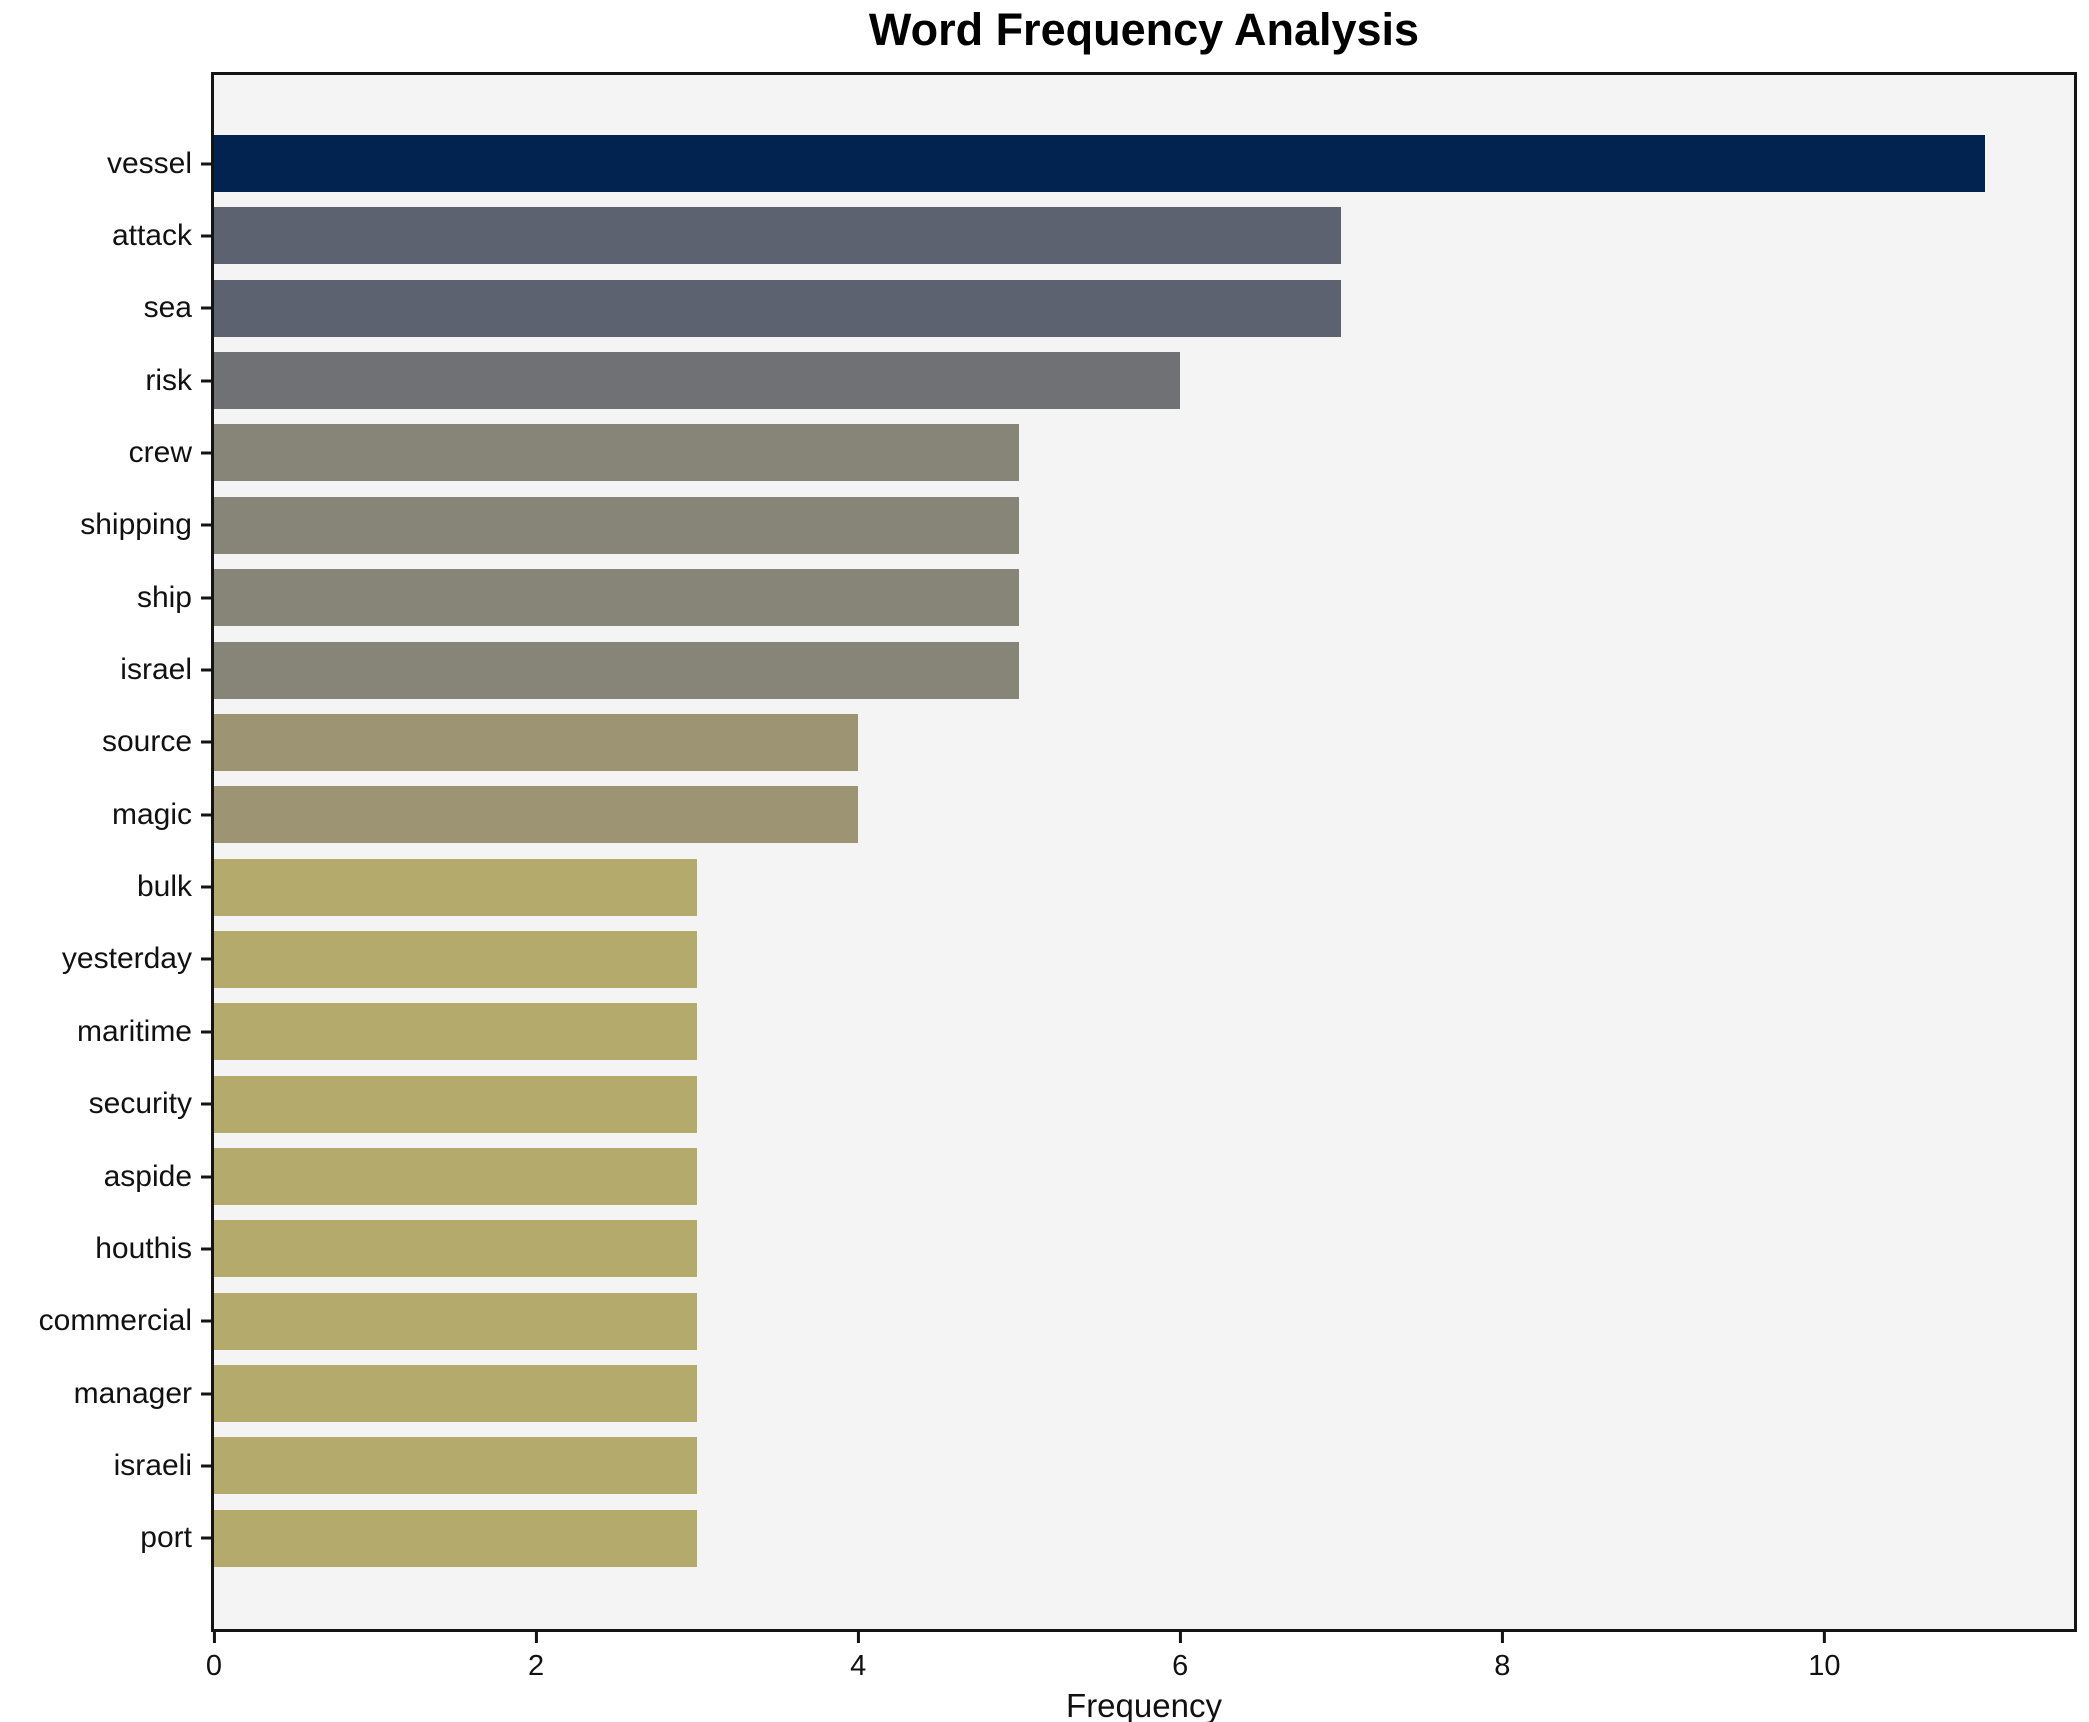  I want to click on category-label-israel: israel, so click(156, 670).